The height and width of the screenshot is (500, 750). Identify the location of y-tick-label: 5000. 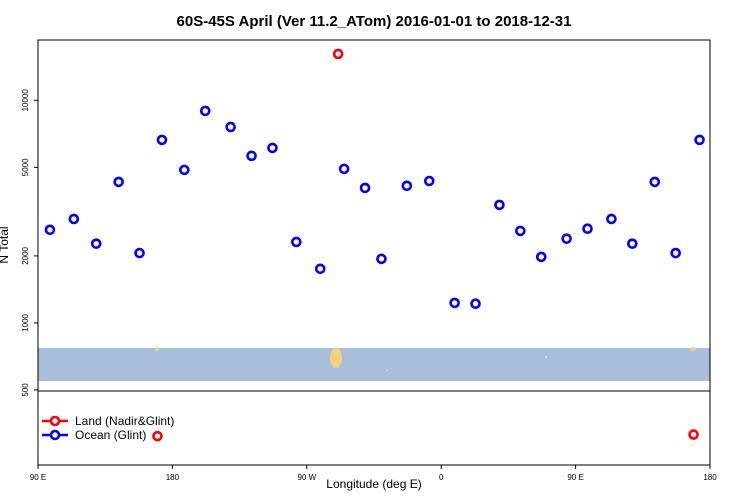
(25, 167).